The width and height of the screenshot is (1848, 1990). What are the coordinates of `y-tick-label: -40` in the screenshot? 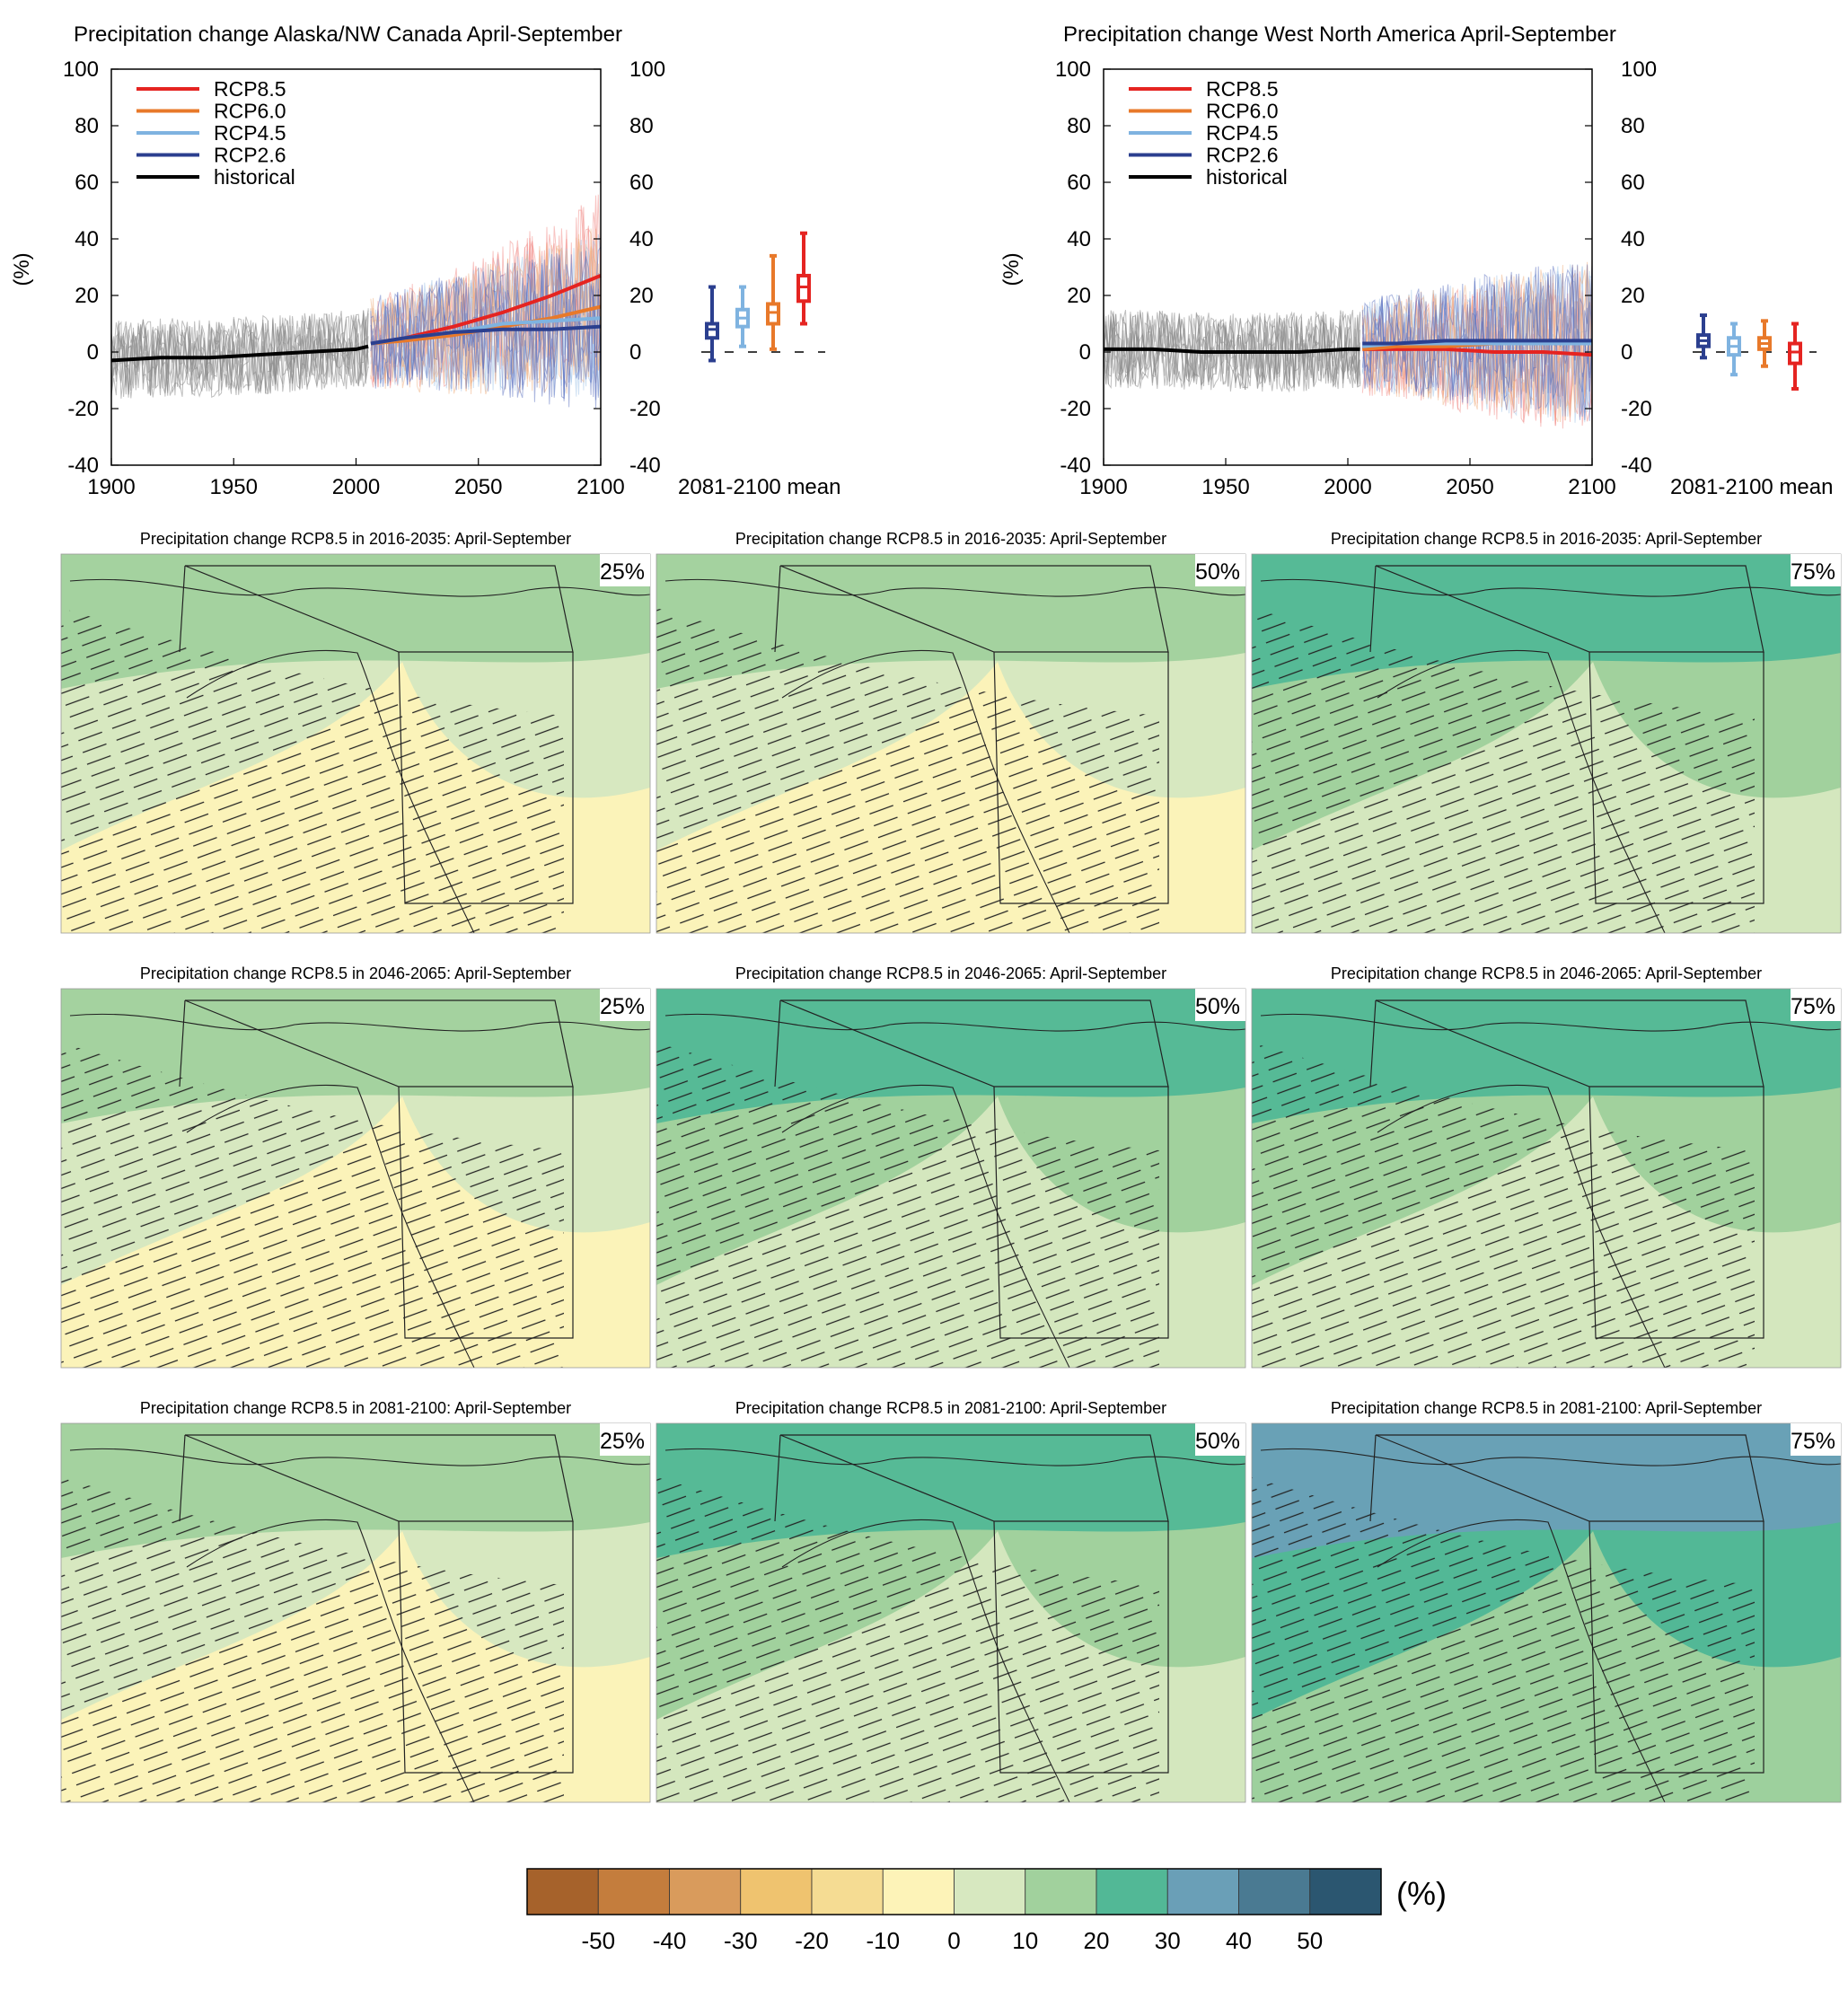 It's located at (83, 465).